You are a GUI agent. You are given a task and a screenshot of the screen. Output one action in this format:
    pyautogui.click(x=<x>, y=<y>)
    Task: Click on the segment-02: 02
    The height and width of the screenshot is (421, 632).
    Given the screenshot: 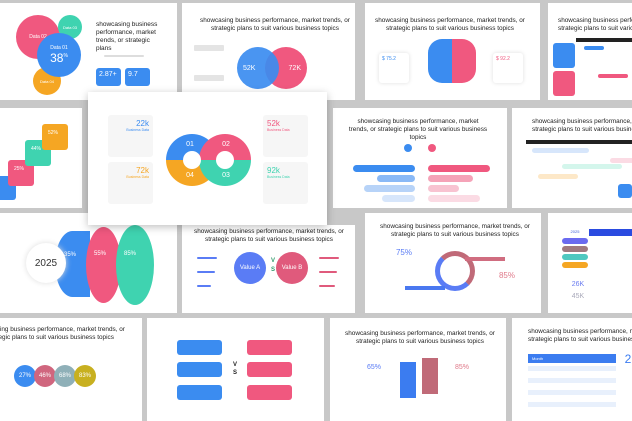 What is the action you would take?
    pyautogui.click(x=226, y=144)
    